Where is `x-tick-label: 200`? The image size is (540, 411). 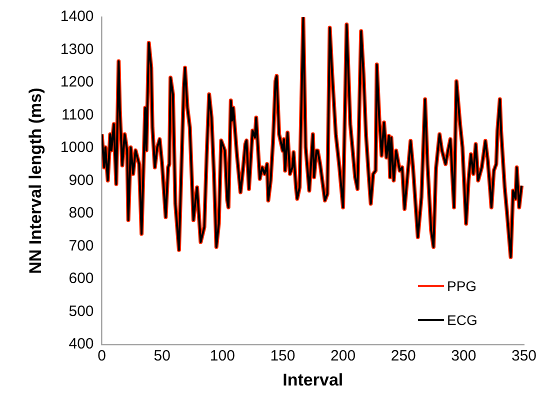
x-tick-label: 200 is located at coordinates (343, 356).